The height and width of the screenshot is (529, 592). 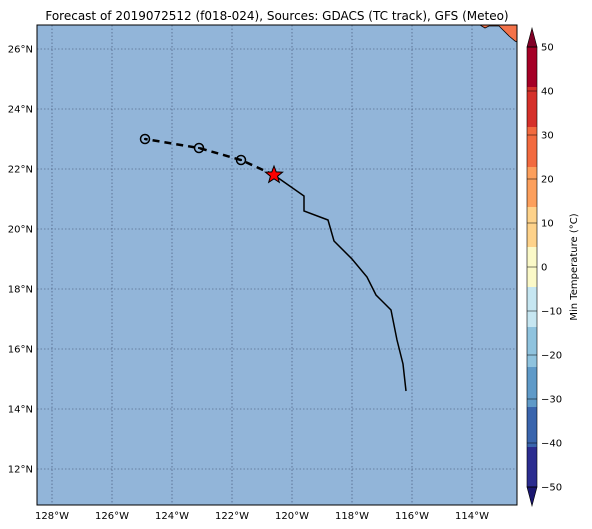 What do you see at coordinates (292, 516) in the screenshot?
I see `longitude-label: 120°W` at bounding box center [292, 516].